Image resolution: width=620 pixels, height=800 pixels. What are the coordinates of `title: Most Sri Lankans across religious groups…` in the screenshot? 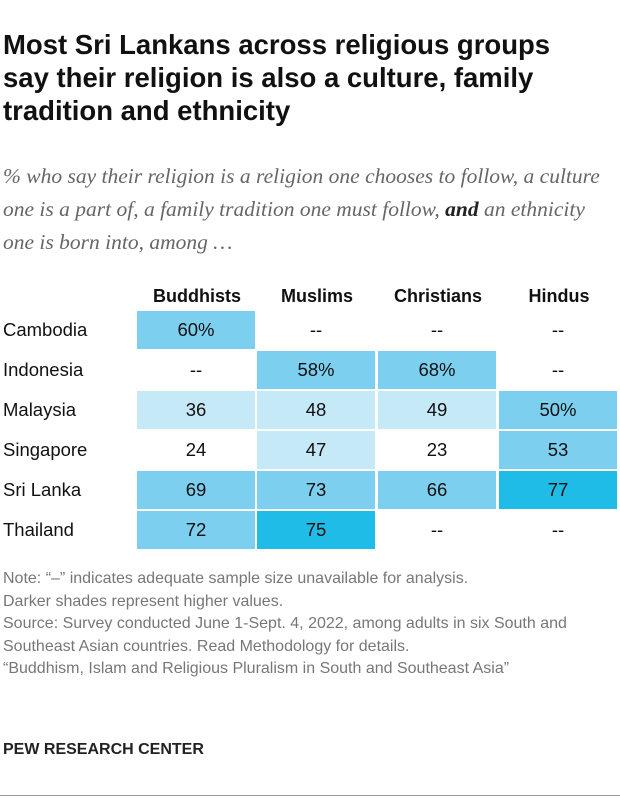 It's located at (277, 77).